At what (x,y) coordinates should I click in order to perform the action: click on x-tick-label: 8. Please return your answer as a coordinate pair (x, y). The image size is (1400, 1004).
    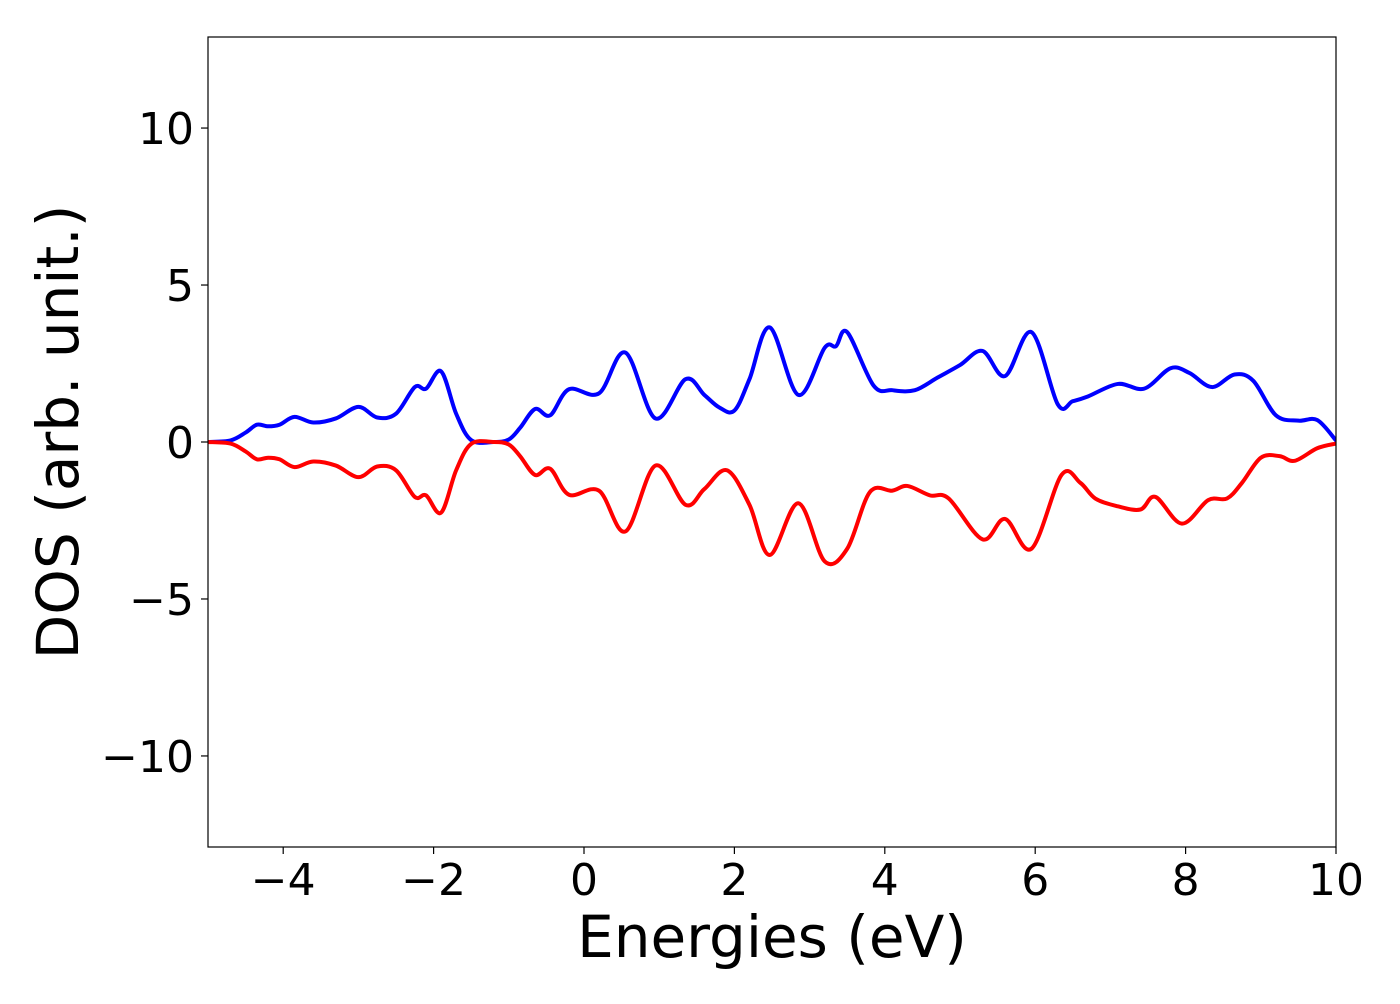
    Looking at the image, I should click on (1186, 880).